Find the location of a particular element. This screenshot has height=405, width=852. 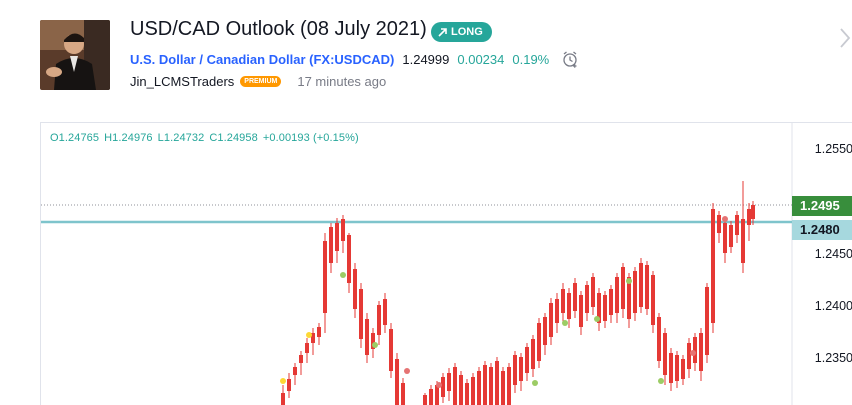

price-axis-tick: 1.2550 is located at coordinates (833, 149).